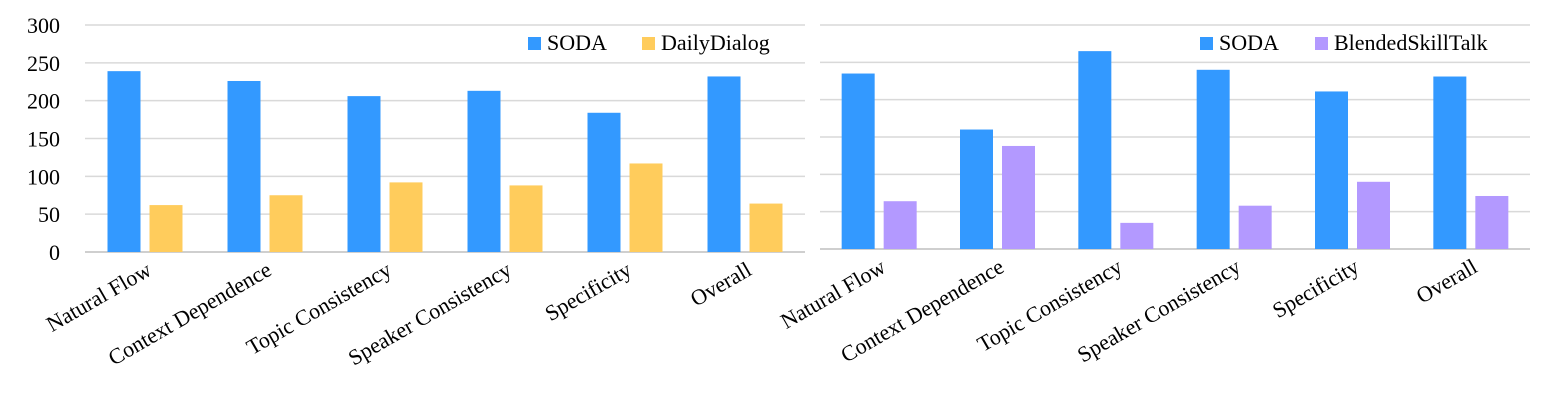  I want to click on y-tick-label: 0, so click(54, 252).